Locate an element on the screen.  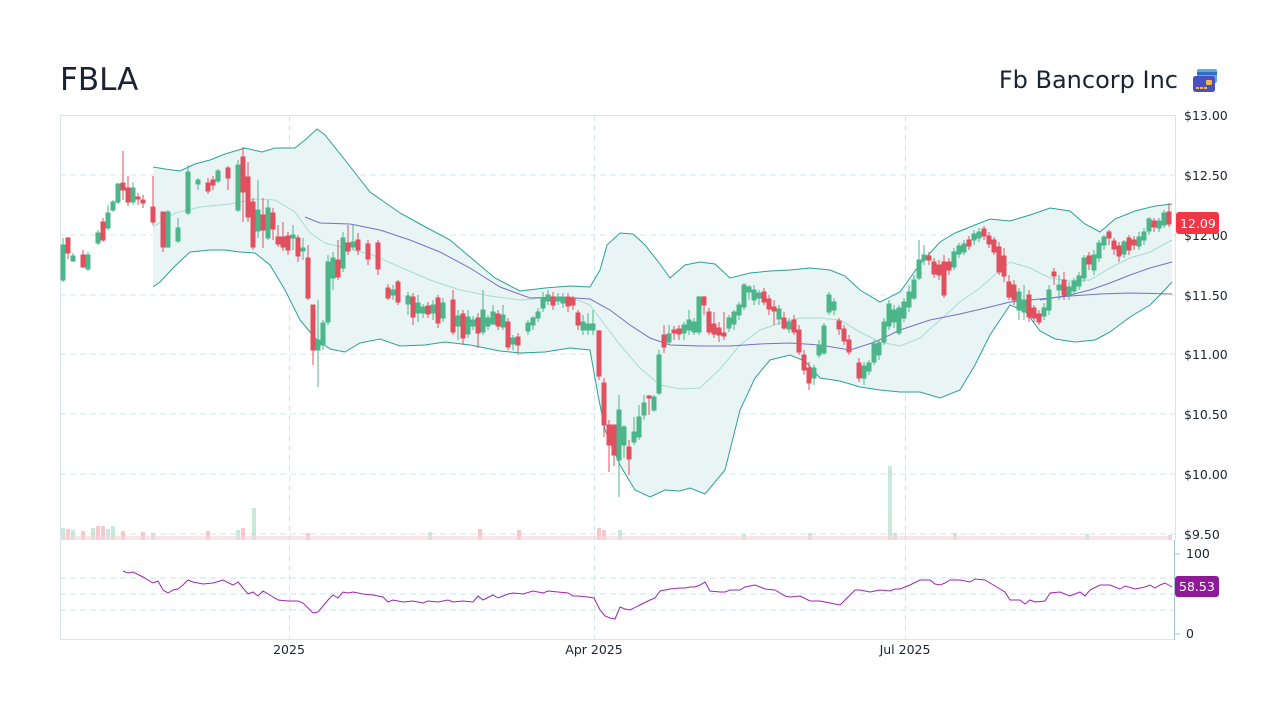
company-name: Fb Bancorp Inc is located at coordinates (1088, 80).